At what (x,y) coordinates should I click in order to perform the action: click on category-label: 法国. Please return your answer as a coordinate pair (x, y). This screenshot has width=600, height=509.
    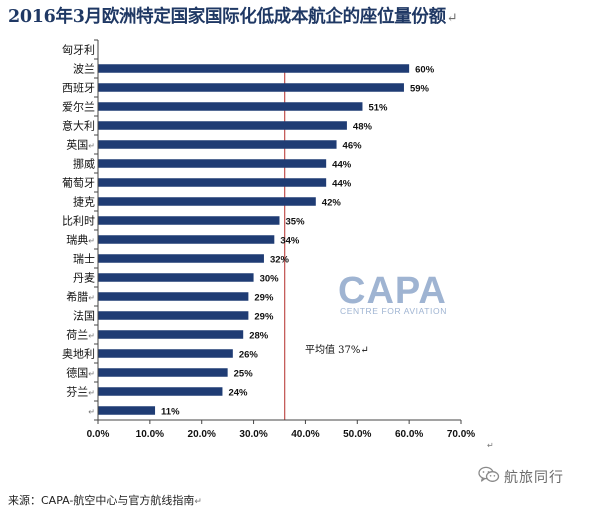
    Looking at the image, I should click on (84, 316).